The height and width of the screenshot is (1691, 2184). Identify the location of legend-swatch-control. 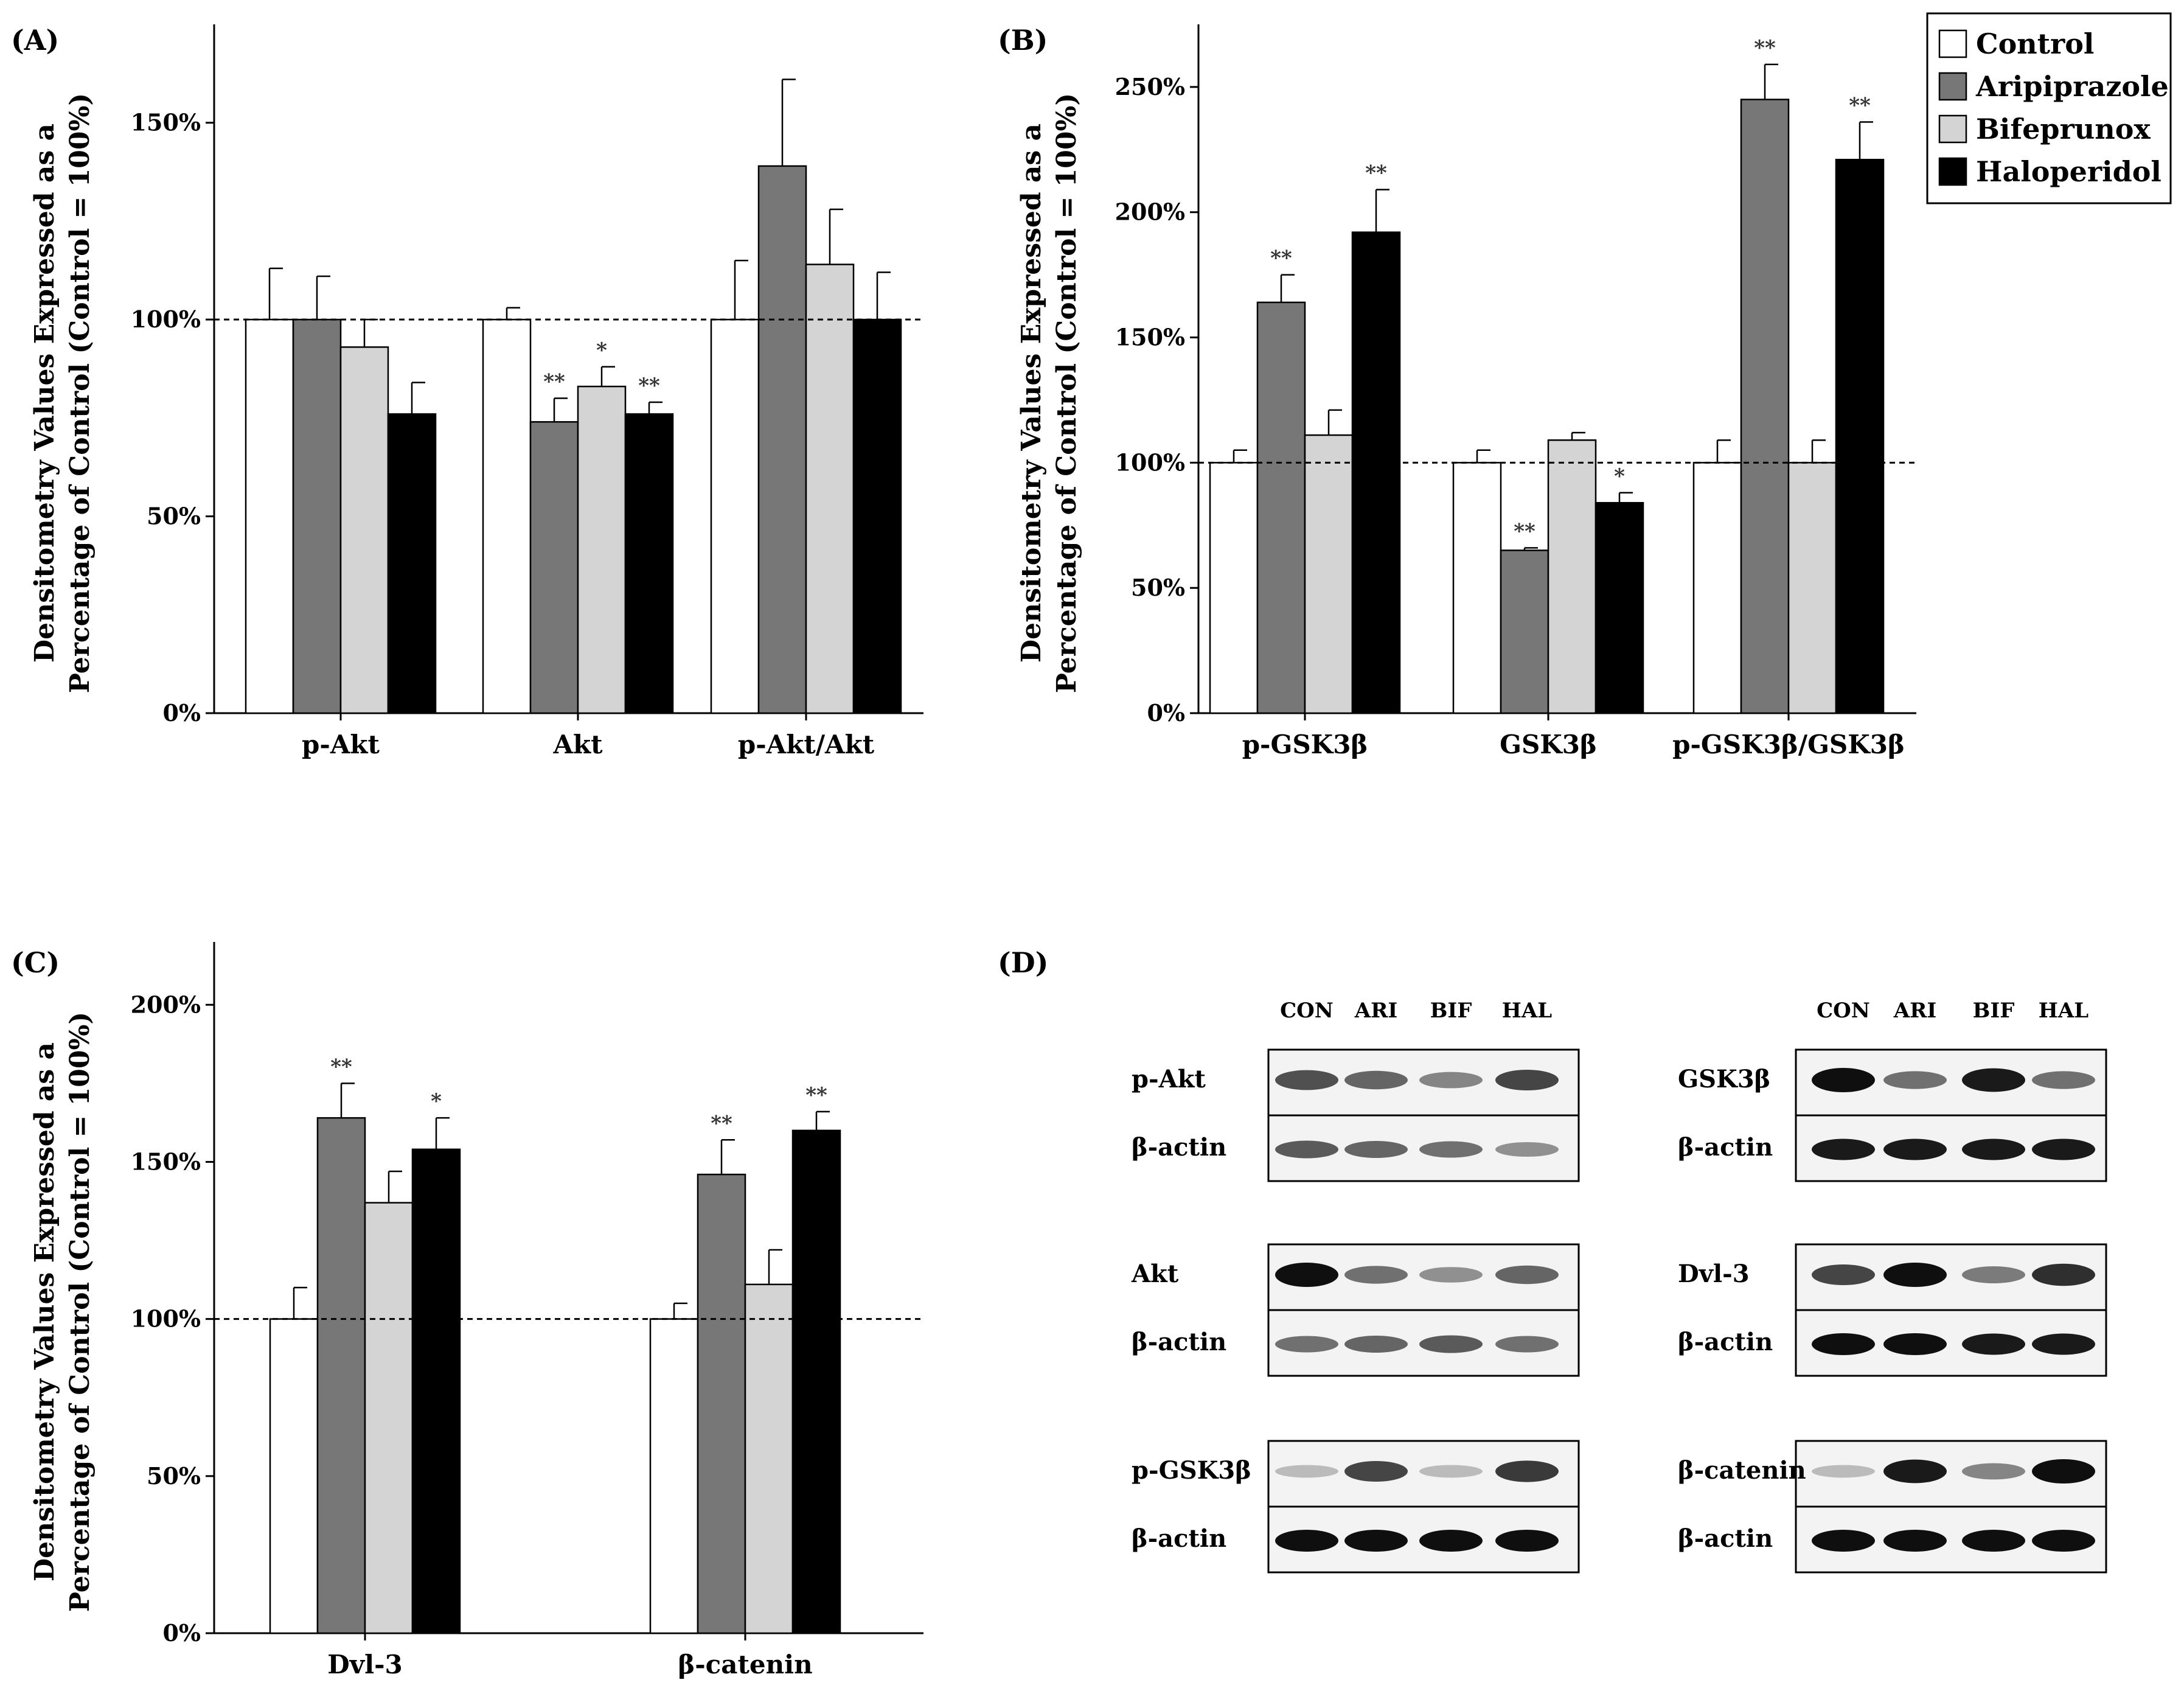
(1952, 43).